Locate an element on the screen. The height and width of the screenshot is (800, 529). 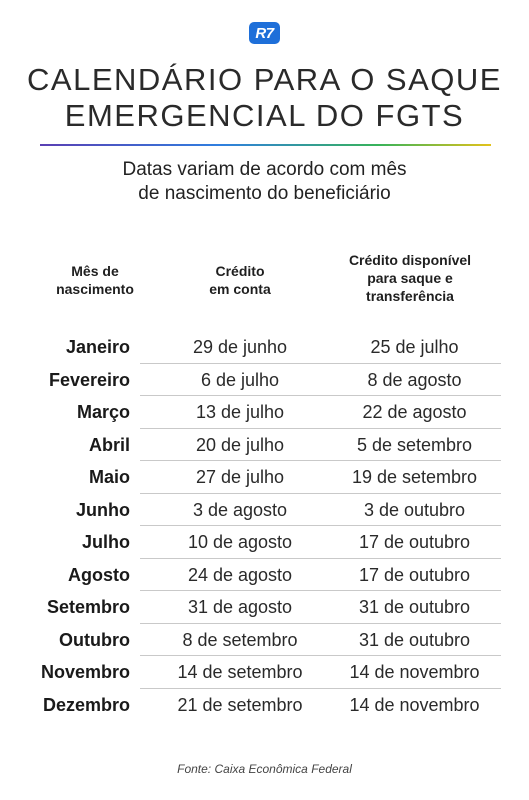
header-line: Crédito disponível is located at coordinates (410, 260).